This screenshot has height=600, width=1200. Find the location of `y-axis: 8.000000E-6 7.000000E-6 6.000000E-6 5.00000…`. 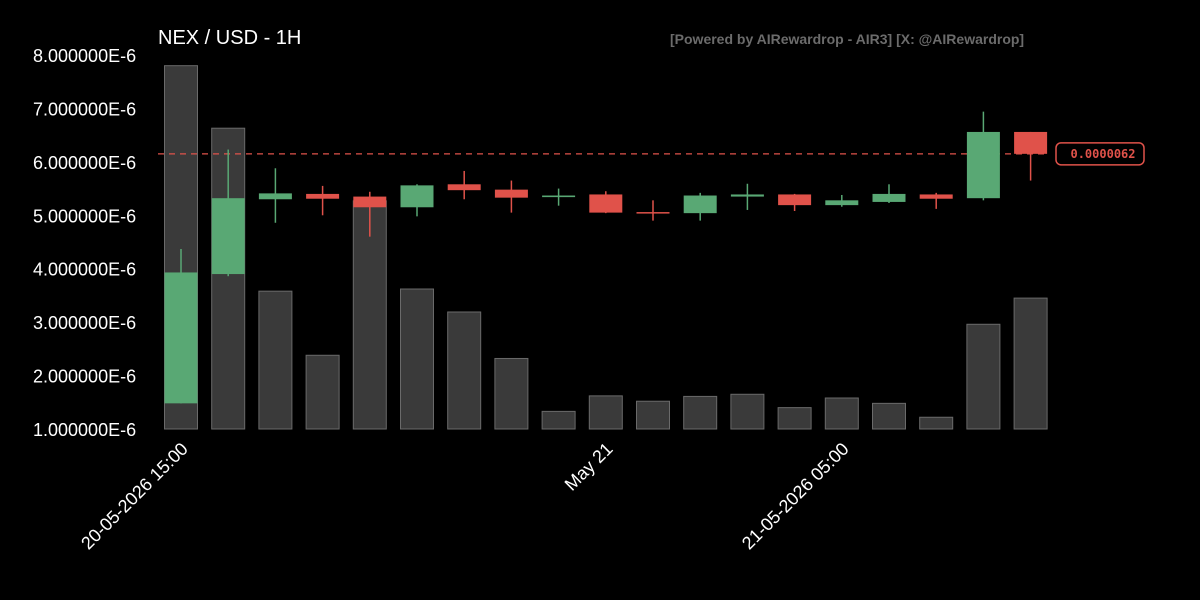

y-axis: 8.000000E-6 7.000000E-6 6.000000E-6 5.00000… is located at coordinates (84, 243).